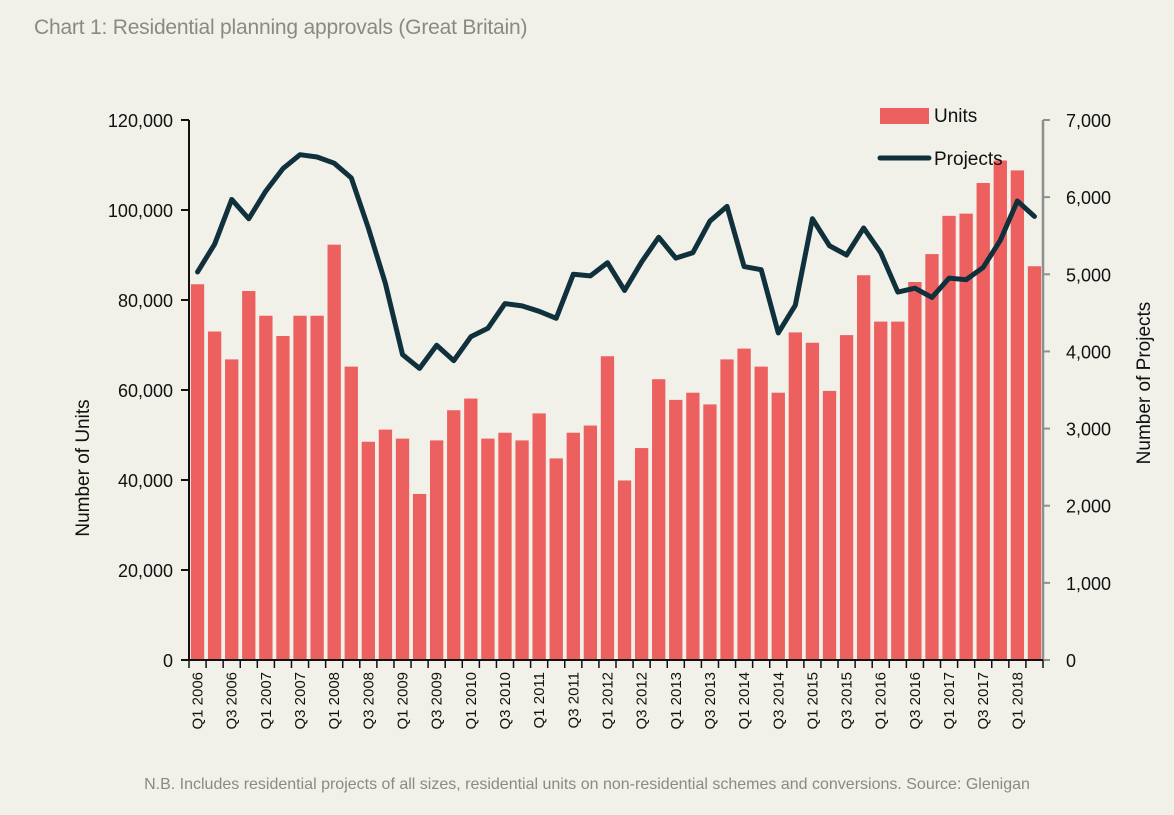 This screenshot has width=1174, height=815. Describe the element at coordinates (471, 701) in the screenshot. I see `x-tick-label: Q1 2010` at that location.